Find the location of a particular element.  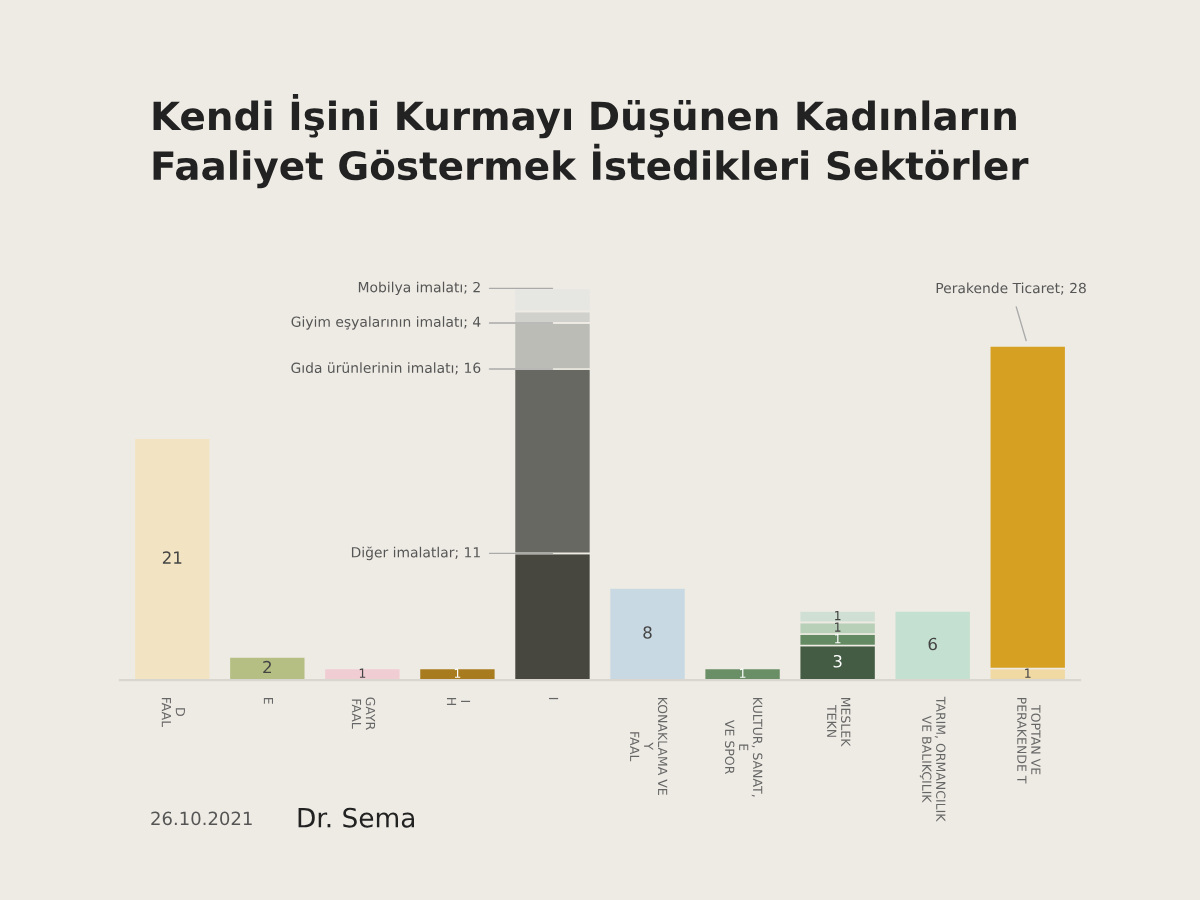

data-label: 21 is located at coordinates (172, 557).